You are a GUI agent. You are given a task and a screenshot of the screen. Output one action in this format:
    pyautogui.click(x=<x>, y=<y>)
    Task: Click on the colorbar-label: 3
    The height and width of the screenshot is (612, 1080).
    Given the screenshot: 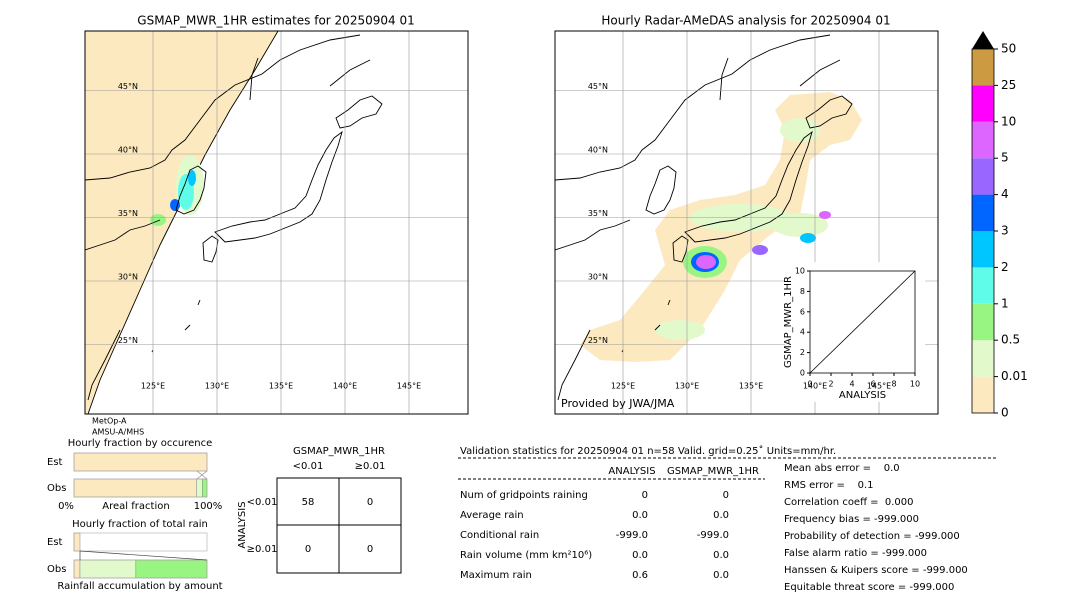 What is the action you would take?
    pyautogui.click(x=1005, y=231)
    